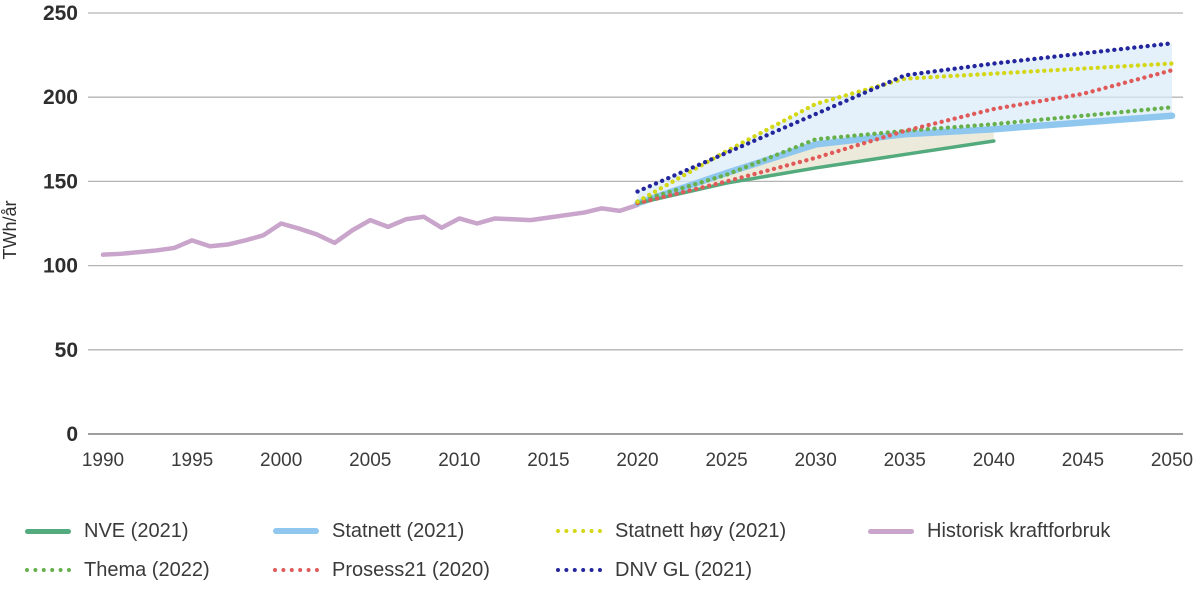 The height and width of the screenshot is (597, 1200). I want to click on x-tick-label: 2025, so click(726, 460).